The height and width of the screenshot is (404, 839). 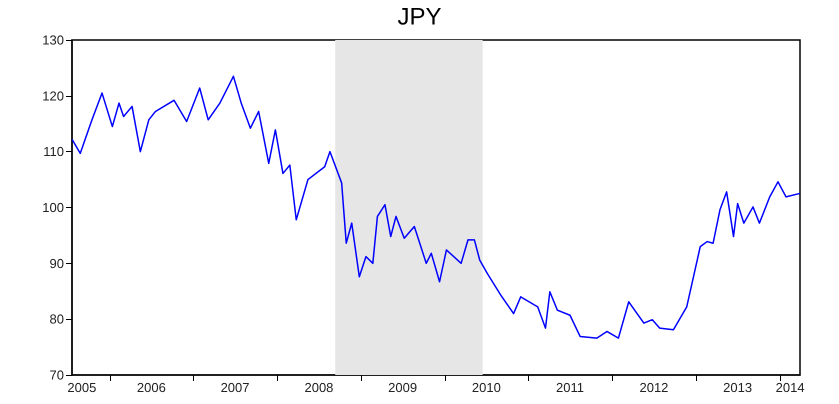 What do you see at coordinates (737, 387) in the screenshot?
I see `x-tick-label: 2013` at bounding box center [737, 387].